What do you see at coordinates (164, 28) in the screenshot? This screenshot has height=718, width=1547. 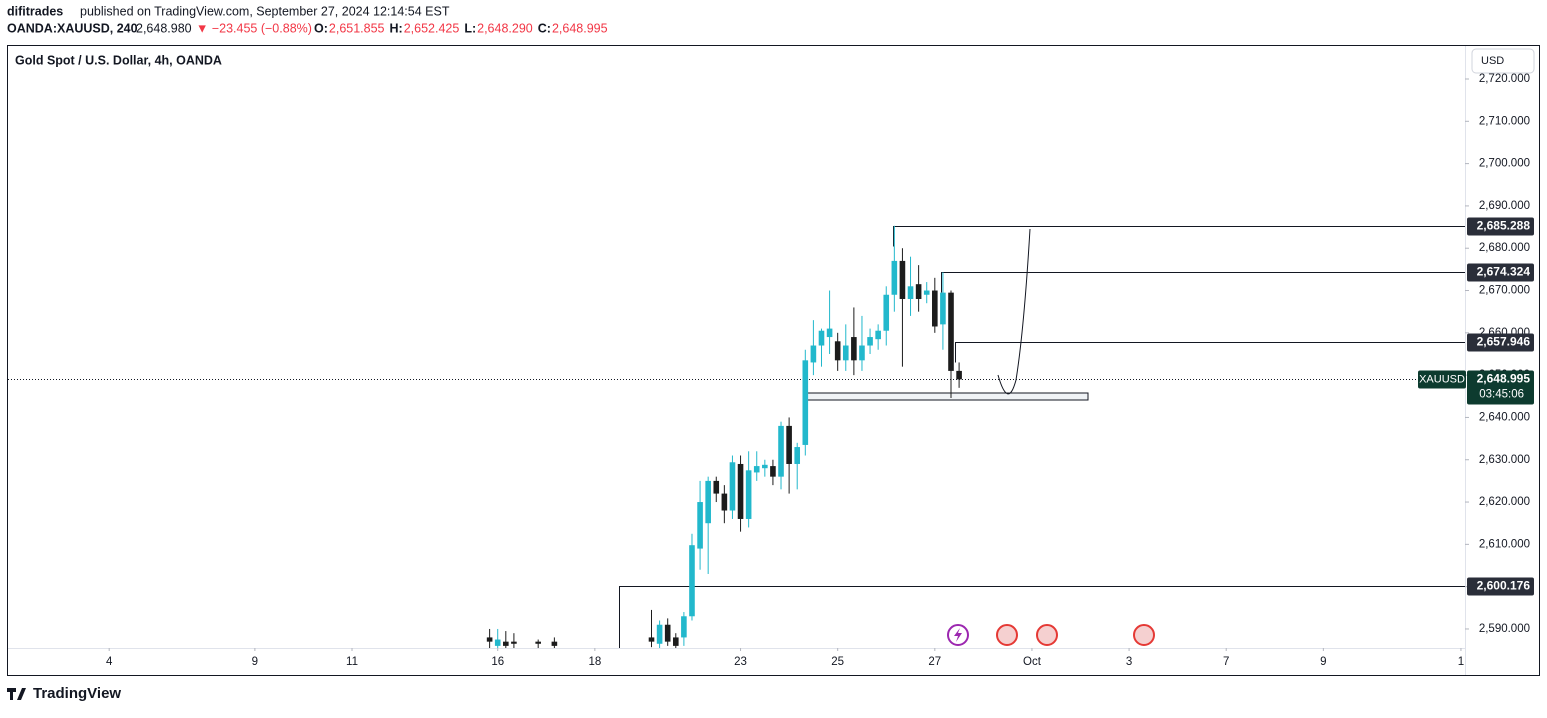 I see `last-price: 2,648.980` at bounding box center [164, 28].